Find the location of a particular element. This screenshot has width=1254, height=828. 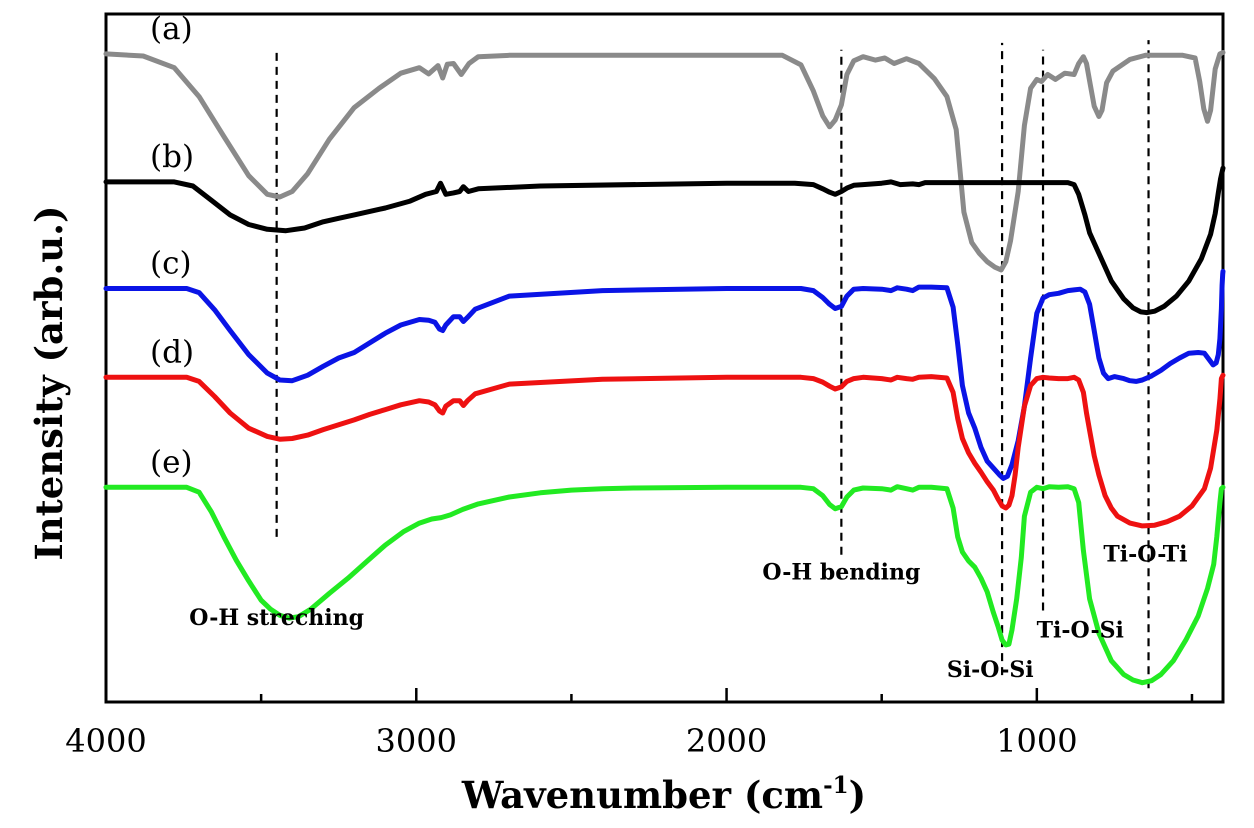

x-tick-label-0: 4000 is located at coordinates (105, 741).